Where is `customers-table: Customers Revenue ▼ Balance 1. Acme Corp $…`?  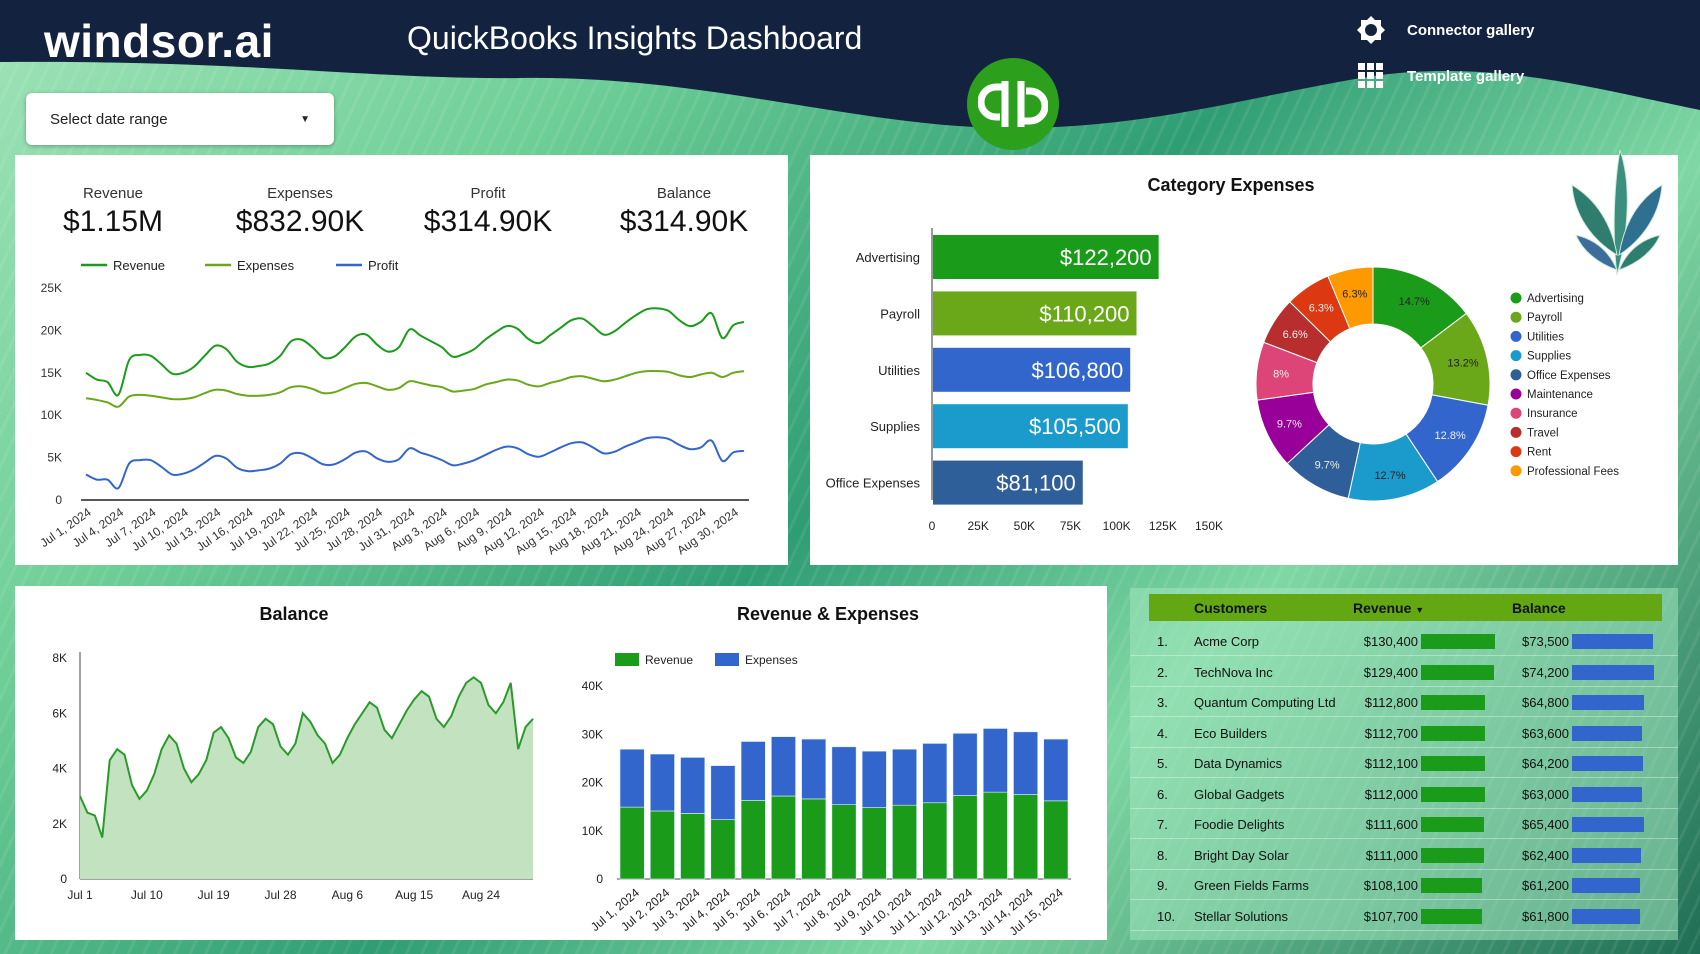
customers-table: Customers Revenue ▼ Balance 1. Acme Corp $… is located at coordinates (1404, 764).